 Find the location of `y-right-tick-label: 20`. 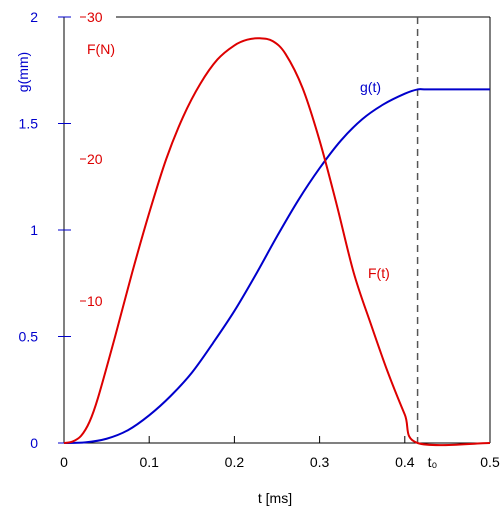

y-right-tick-label: 20 is located at coordinates (95, 159).